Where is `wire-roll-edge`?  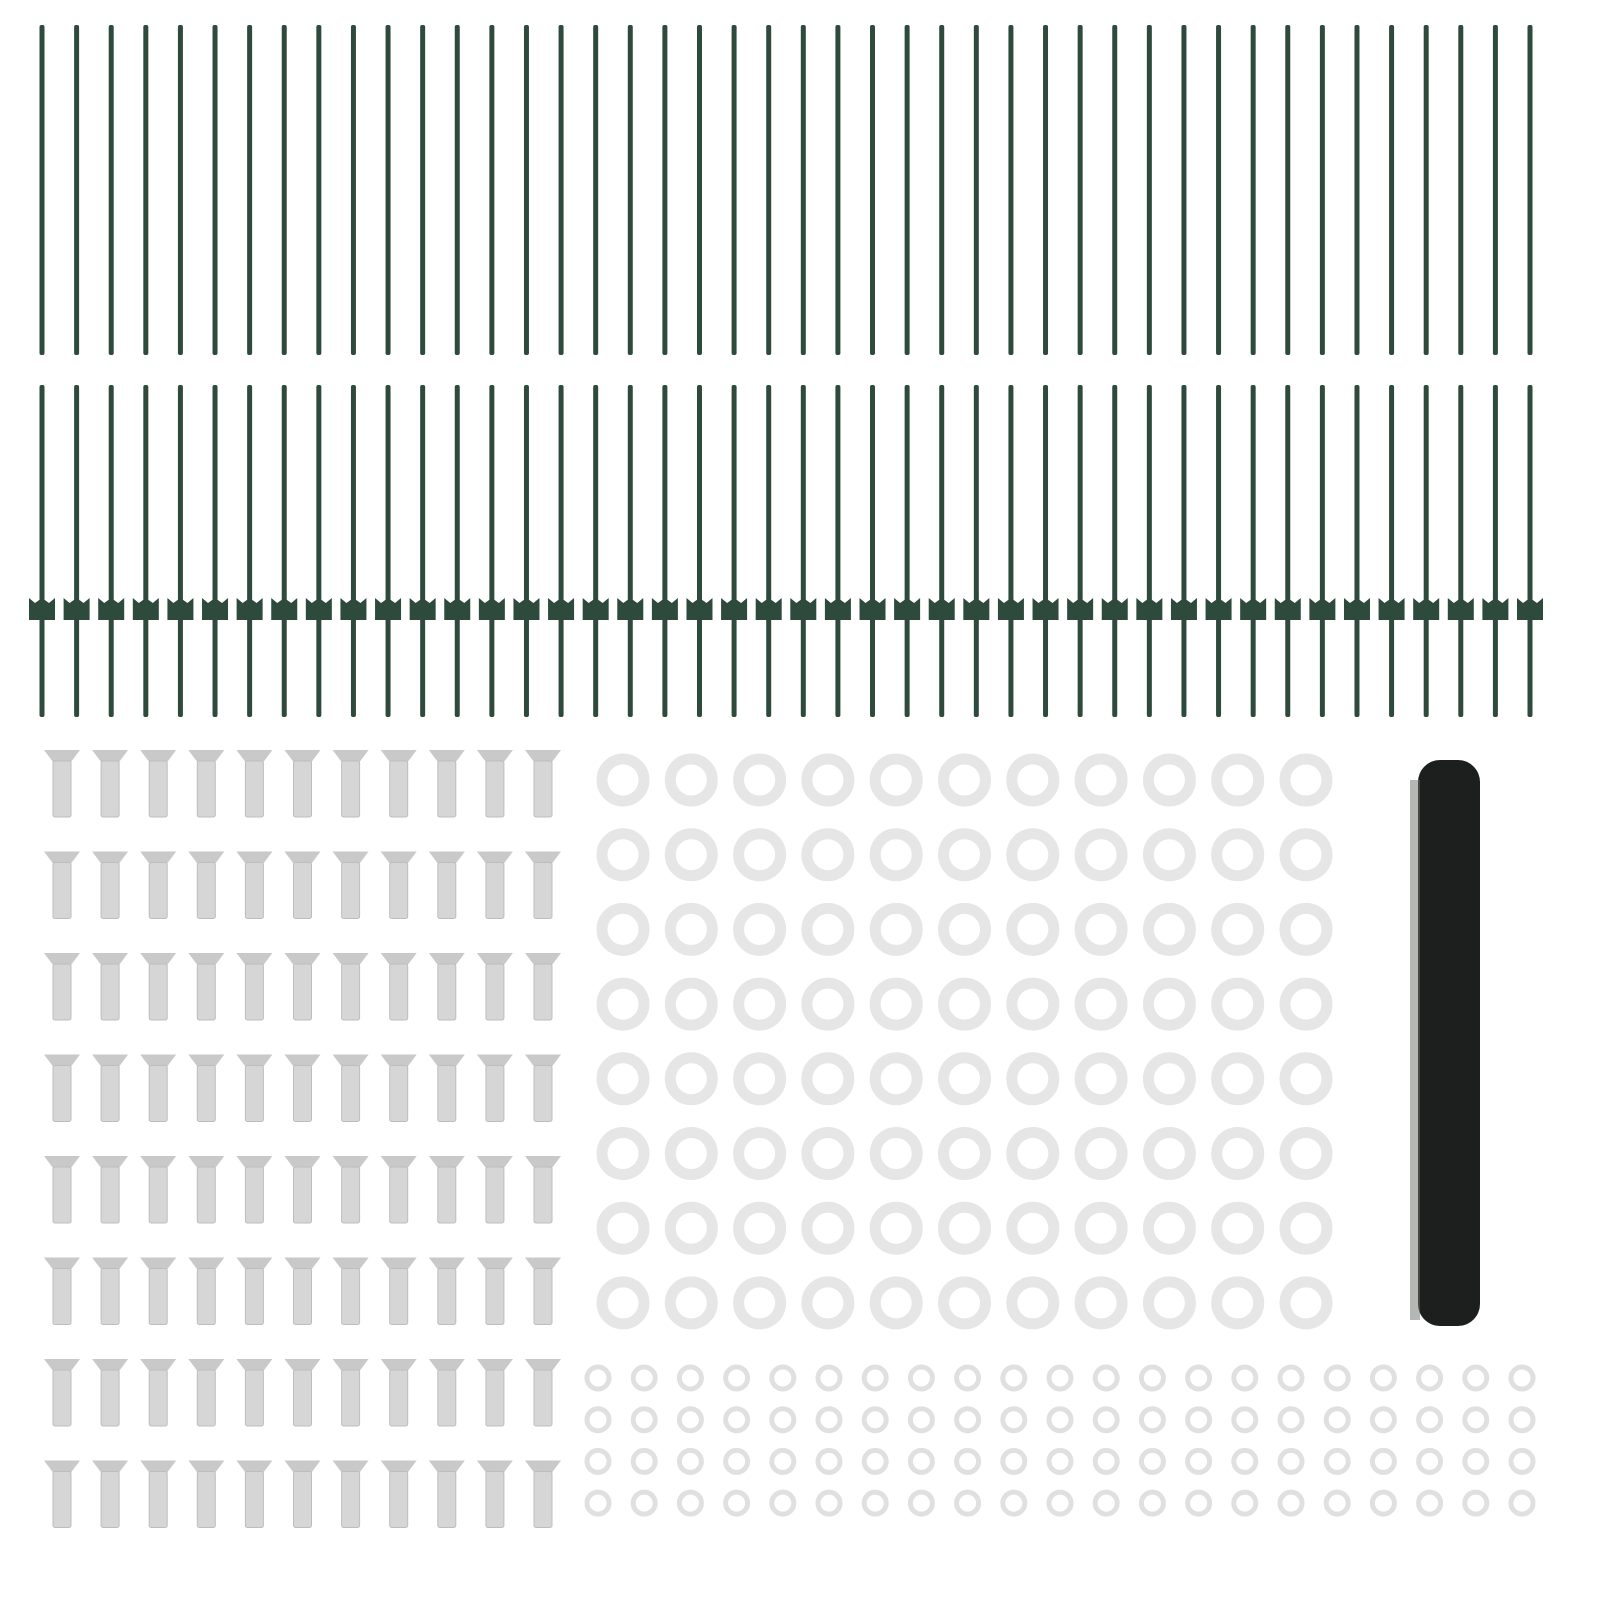
wire-roll-edge is located at coordinates (1415, 1050).